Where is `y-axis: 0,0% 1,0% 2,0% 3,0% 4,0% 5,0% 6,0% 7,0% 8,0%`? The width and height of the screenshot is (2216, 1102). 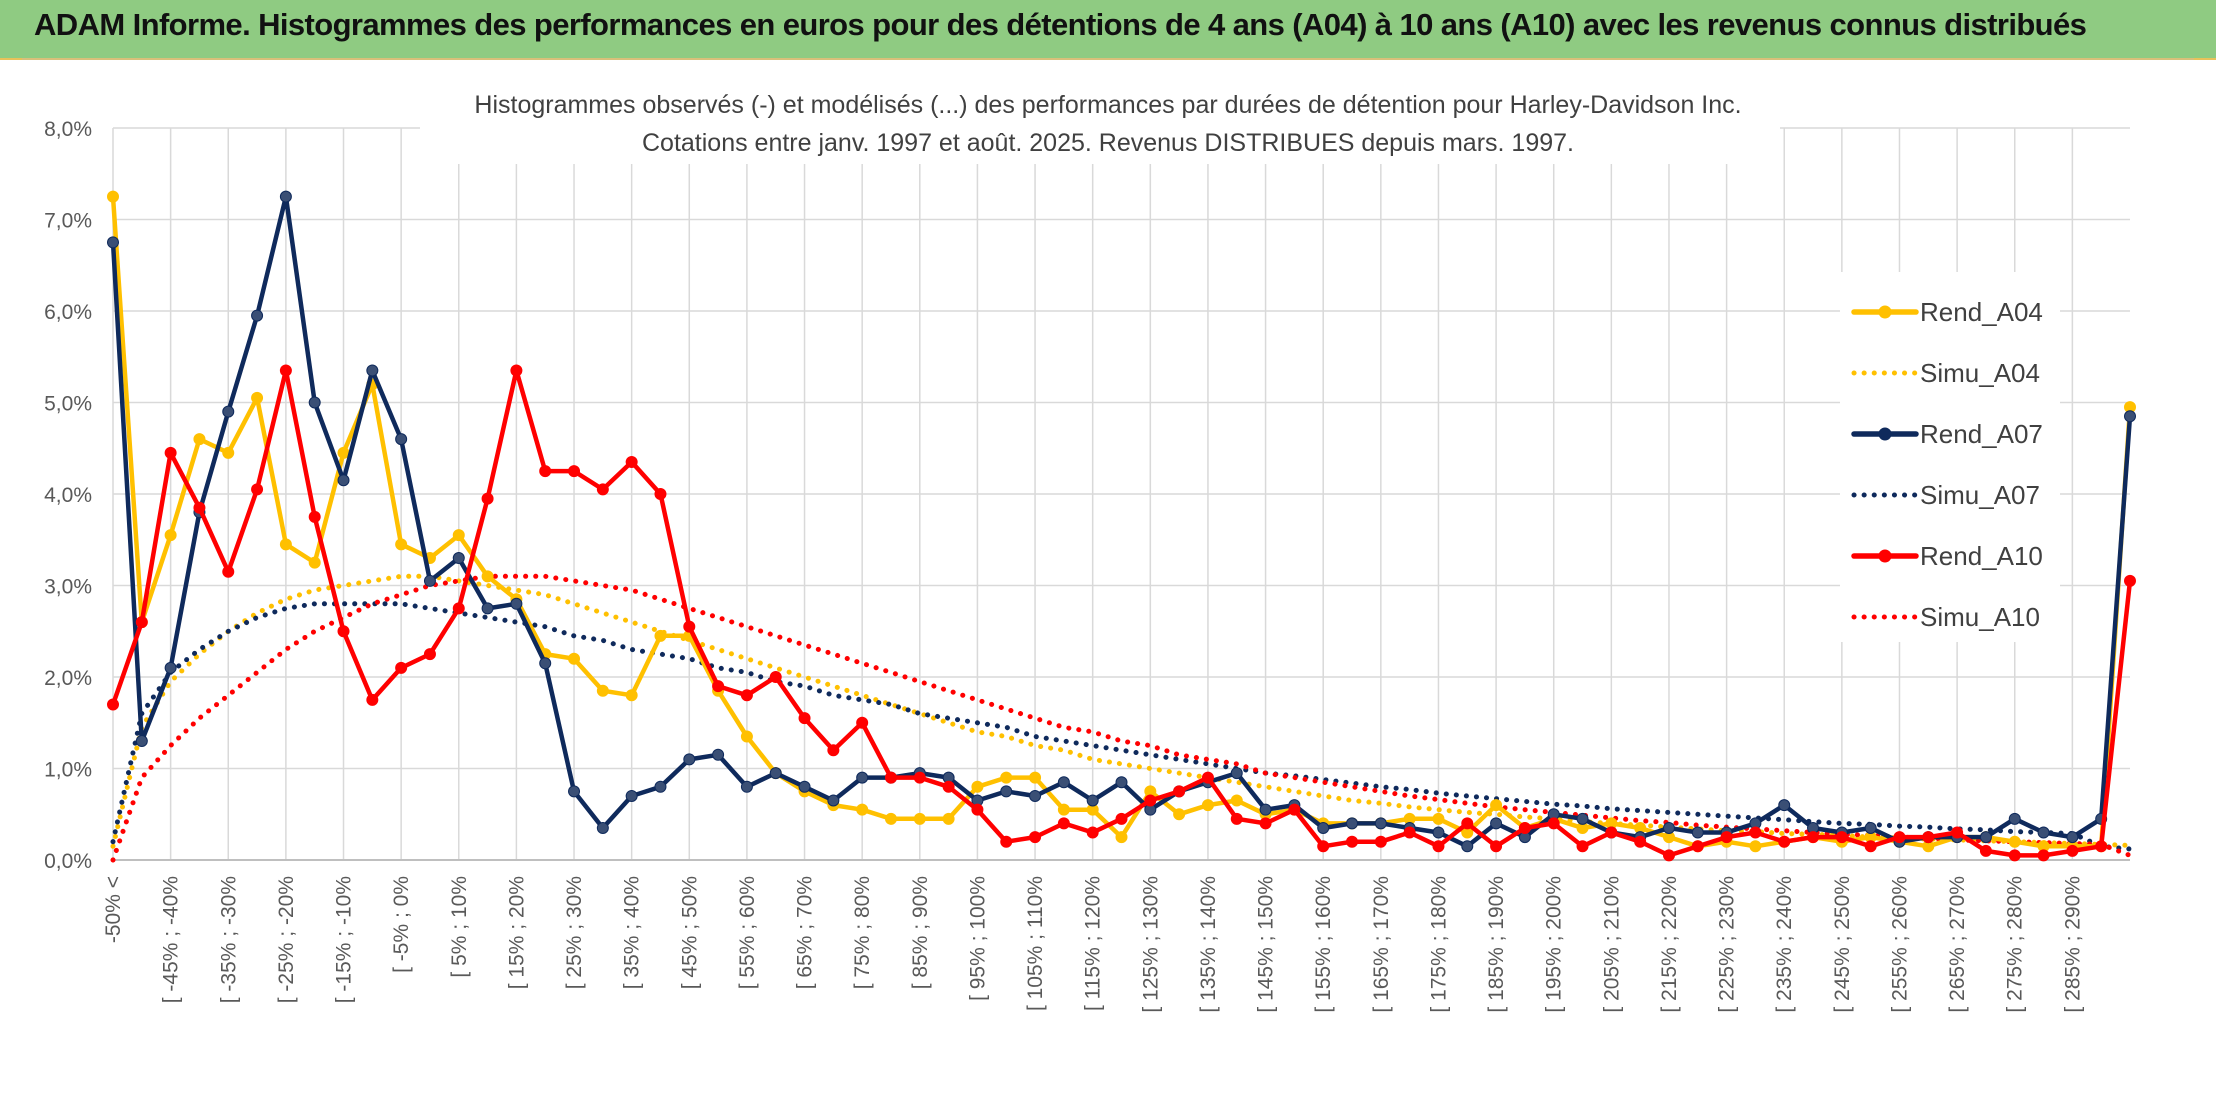
y-axis: 0,0% 1,0% 2,0% 3,0% 4,0% 5,0% 6,0% 7,0% 8,0% is located at coordinates (68, 495).